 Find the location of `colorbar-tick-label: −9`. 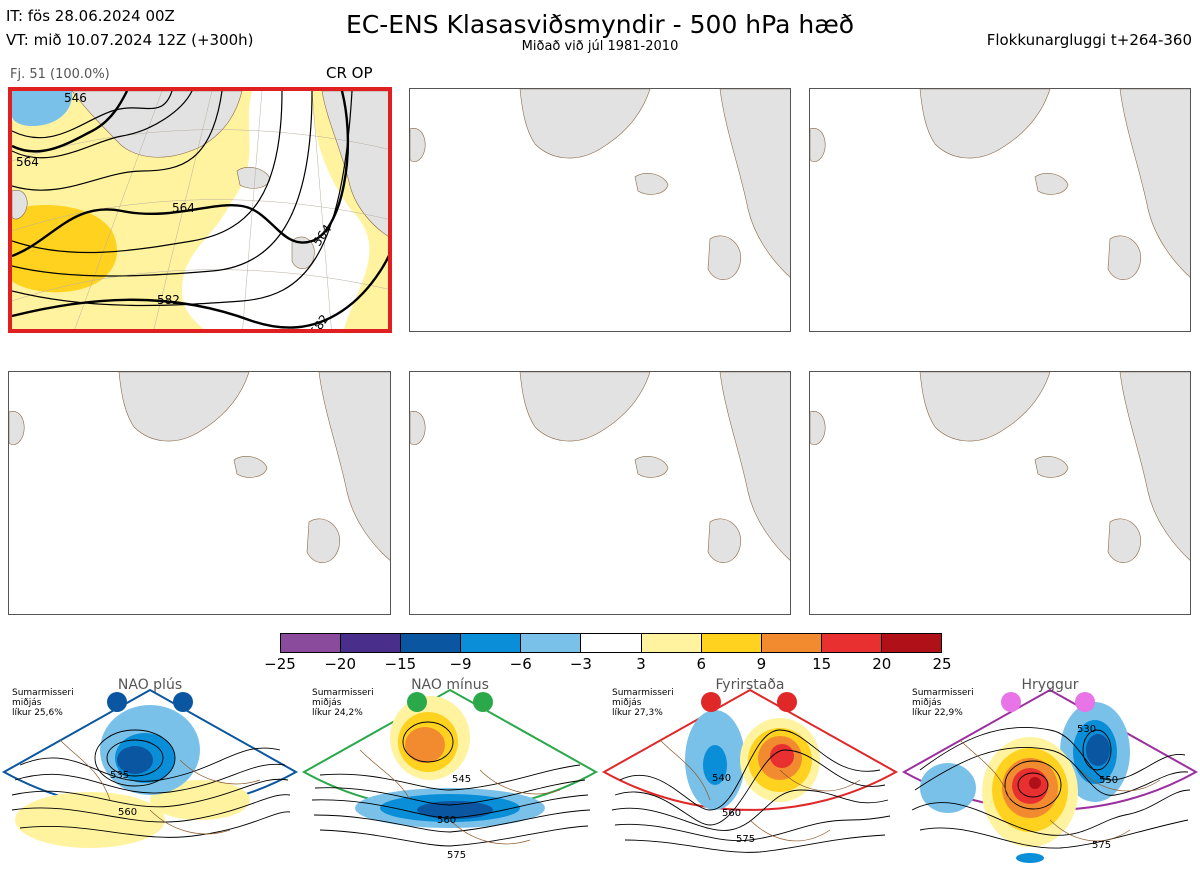

colorbar-tick-label: −9 is located at coordinates (460, 664).